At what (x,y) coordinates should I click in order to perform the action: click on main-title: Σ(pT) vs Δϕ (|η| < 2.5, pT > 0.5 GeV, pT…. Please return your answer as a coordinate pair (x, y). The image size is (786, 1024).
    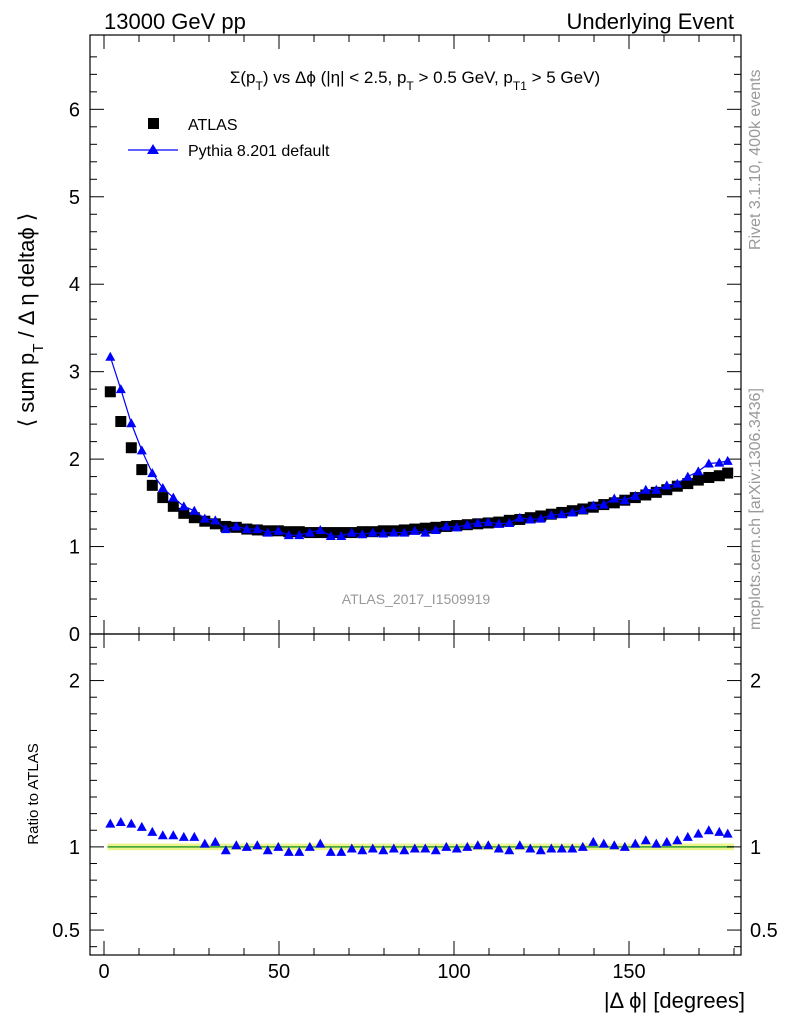
    Looking at the image, I should click on (415, 80).